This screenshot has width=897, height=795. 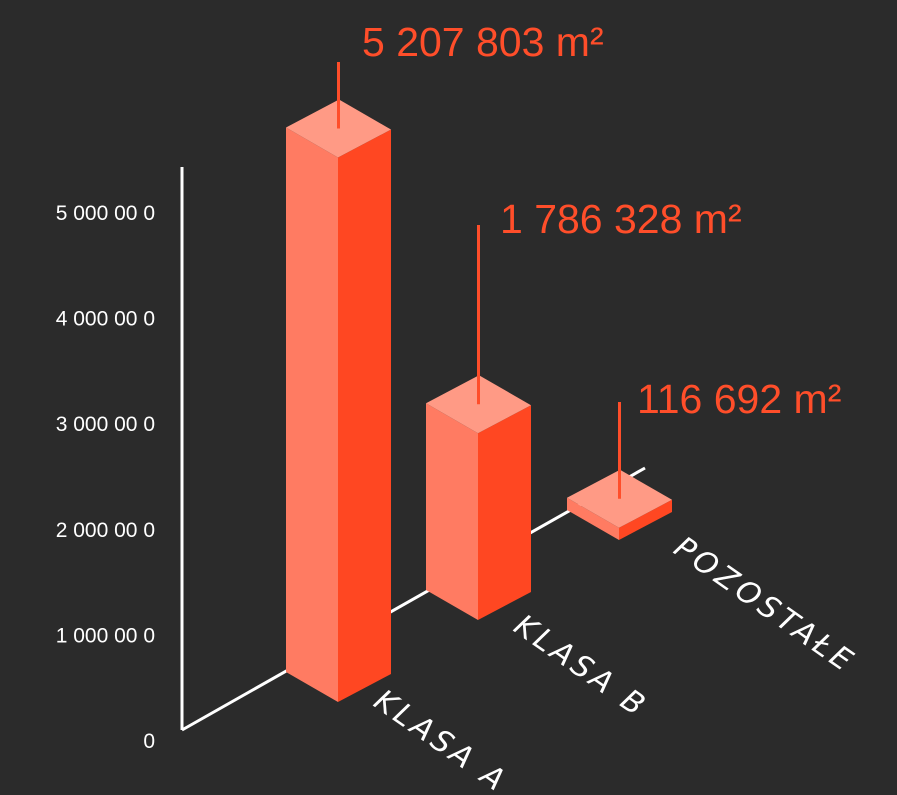 What do you see at coordinates (440, 739) in the screenshot?
I see `category-label: KLASA A` at bounding box center [440, 739].